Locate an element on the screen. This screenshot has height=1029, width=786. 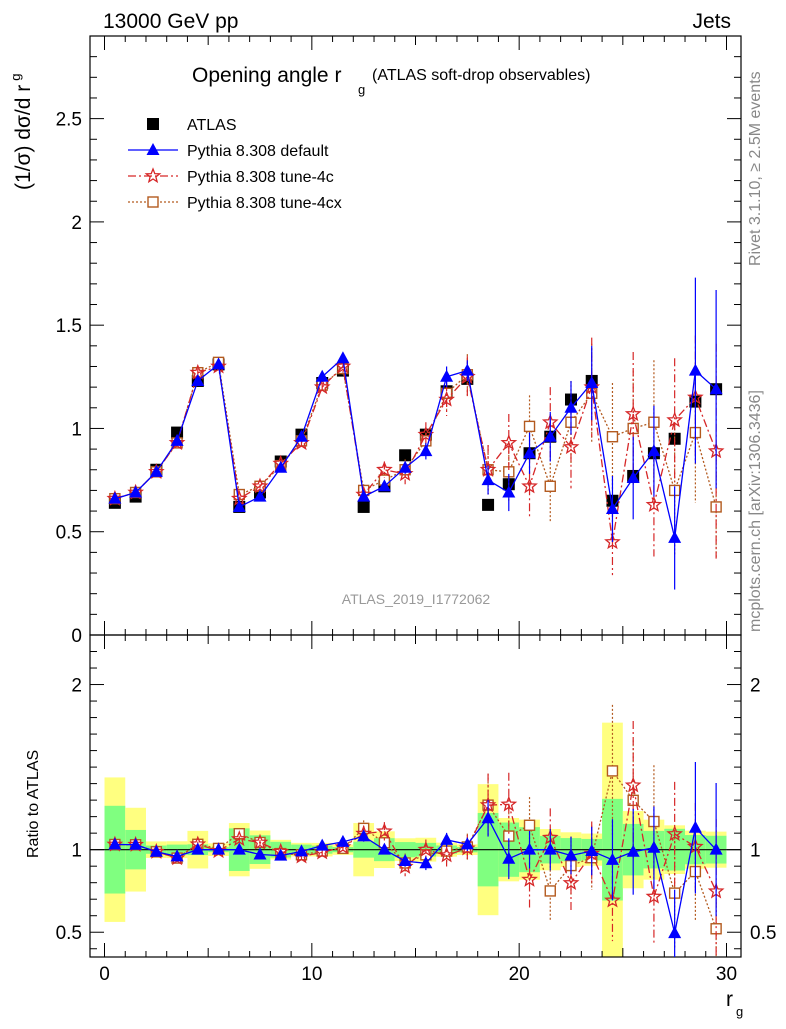
y-tick-label: 1.5 is located at coordinates (69, 326).